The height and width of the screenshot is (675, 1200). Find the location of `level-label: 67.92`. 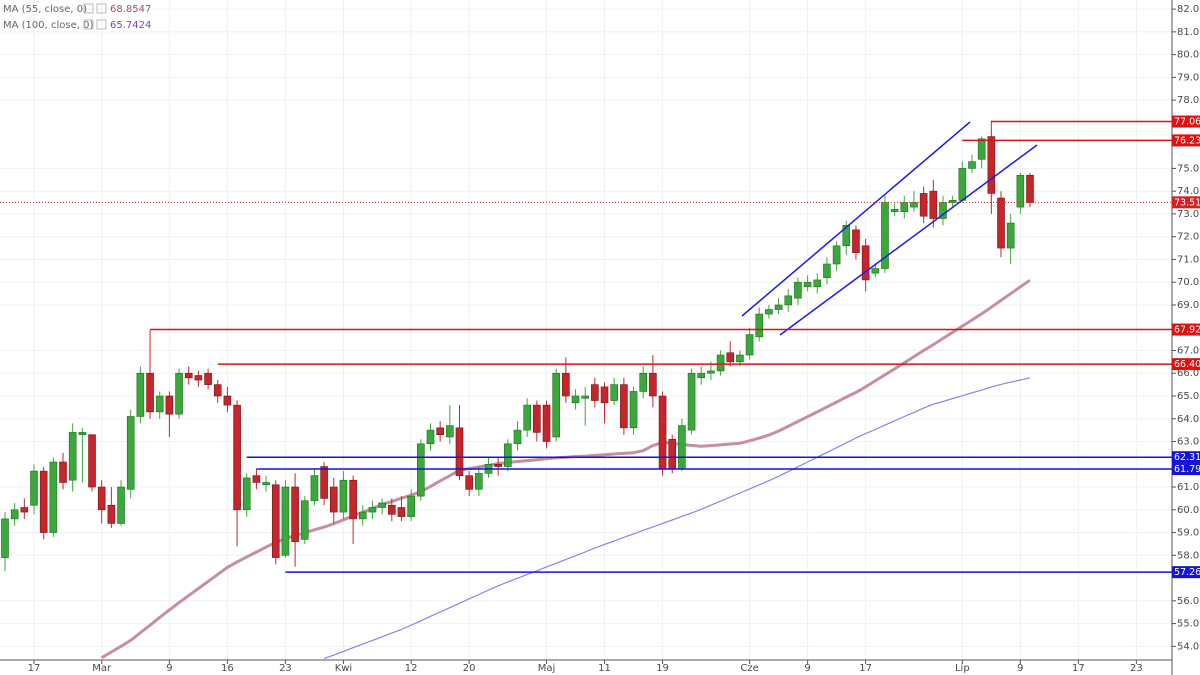

level-label: 67.92 is located at coordinates (1187, 330).